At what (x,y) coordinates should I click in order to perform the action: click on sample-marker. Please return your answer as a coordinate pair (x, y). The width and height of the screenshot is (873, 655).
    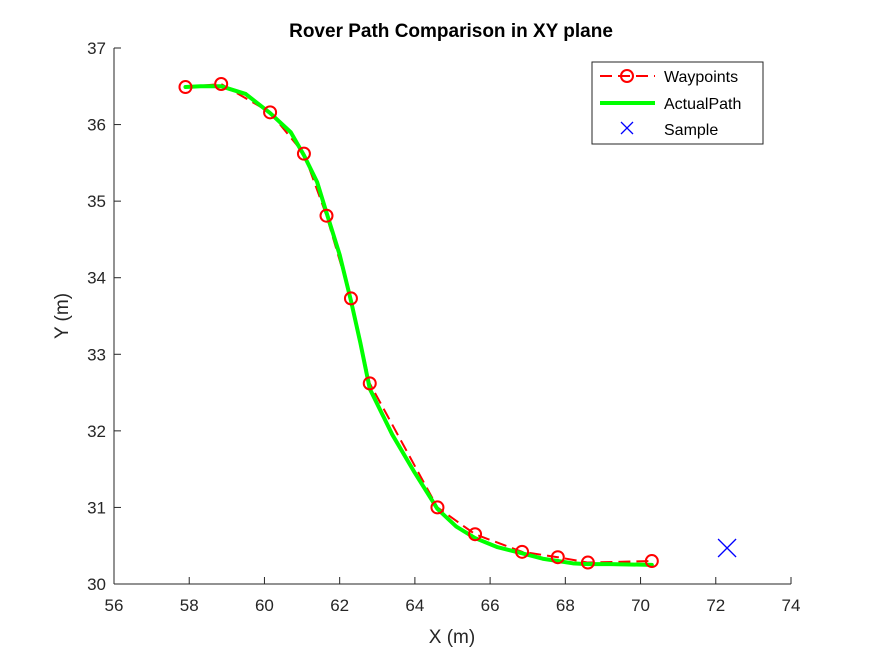
    Looking at the image, I should click on (727, 548).